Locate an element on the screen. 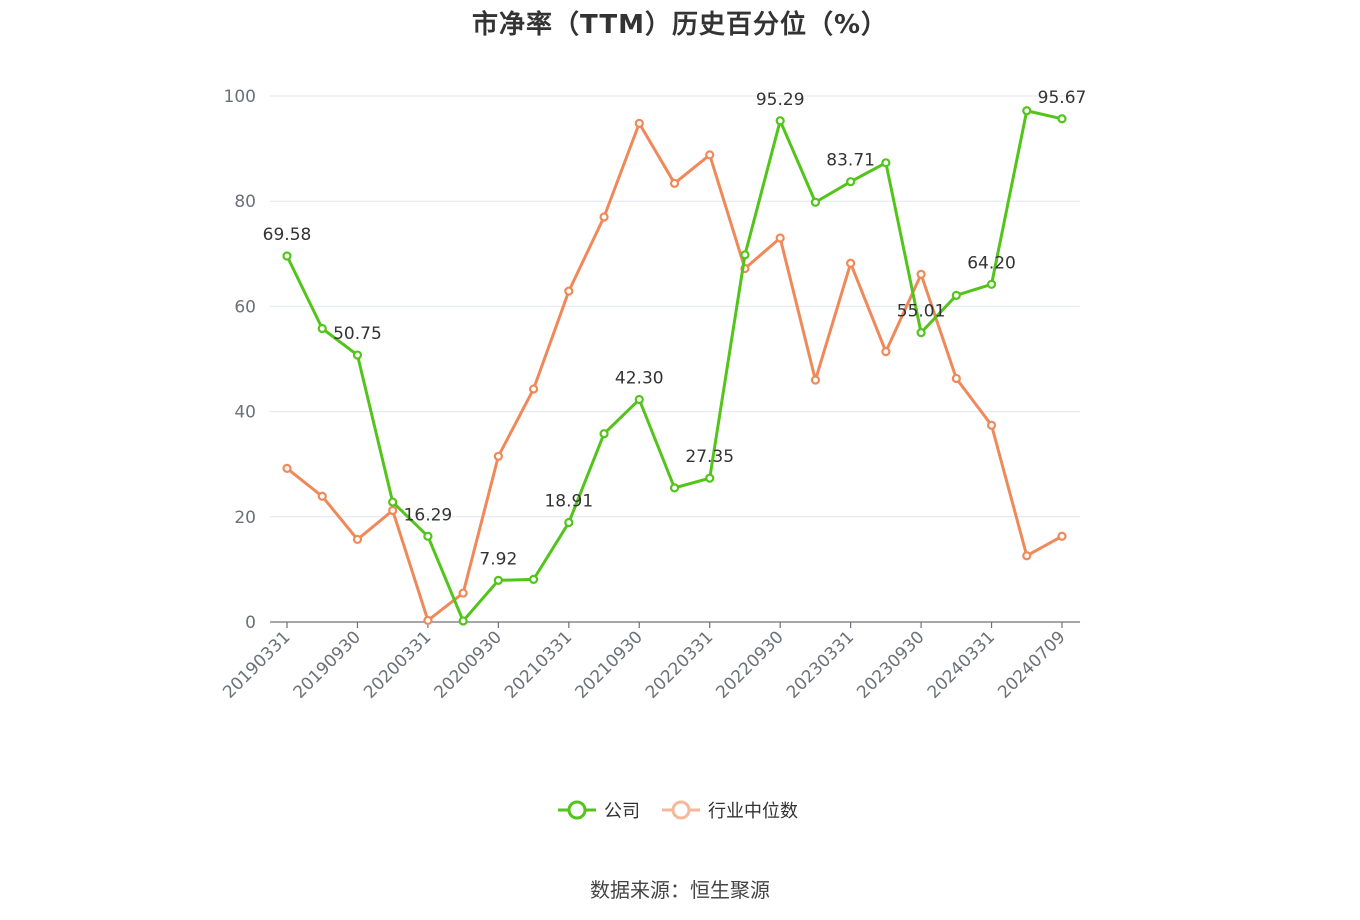 This screenshot has height=920, width=1360. x-tick-label: 20210331 is located at coordinates (538, 664).